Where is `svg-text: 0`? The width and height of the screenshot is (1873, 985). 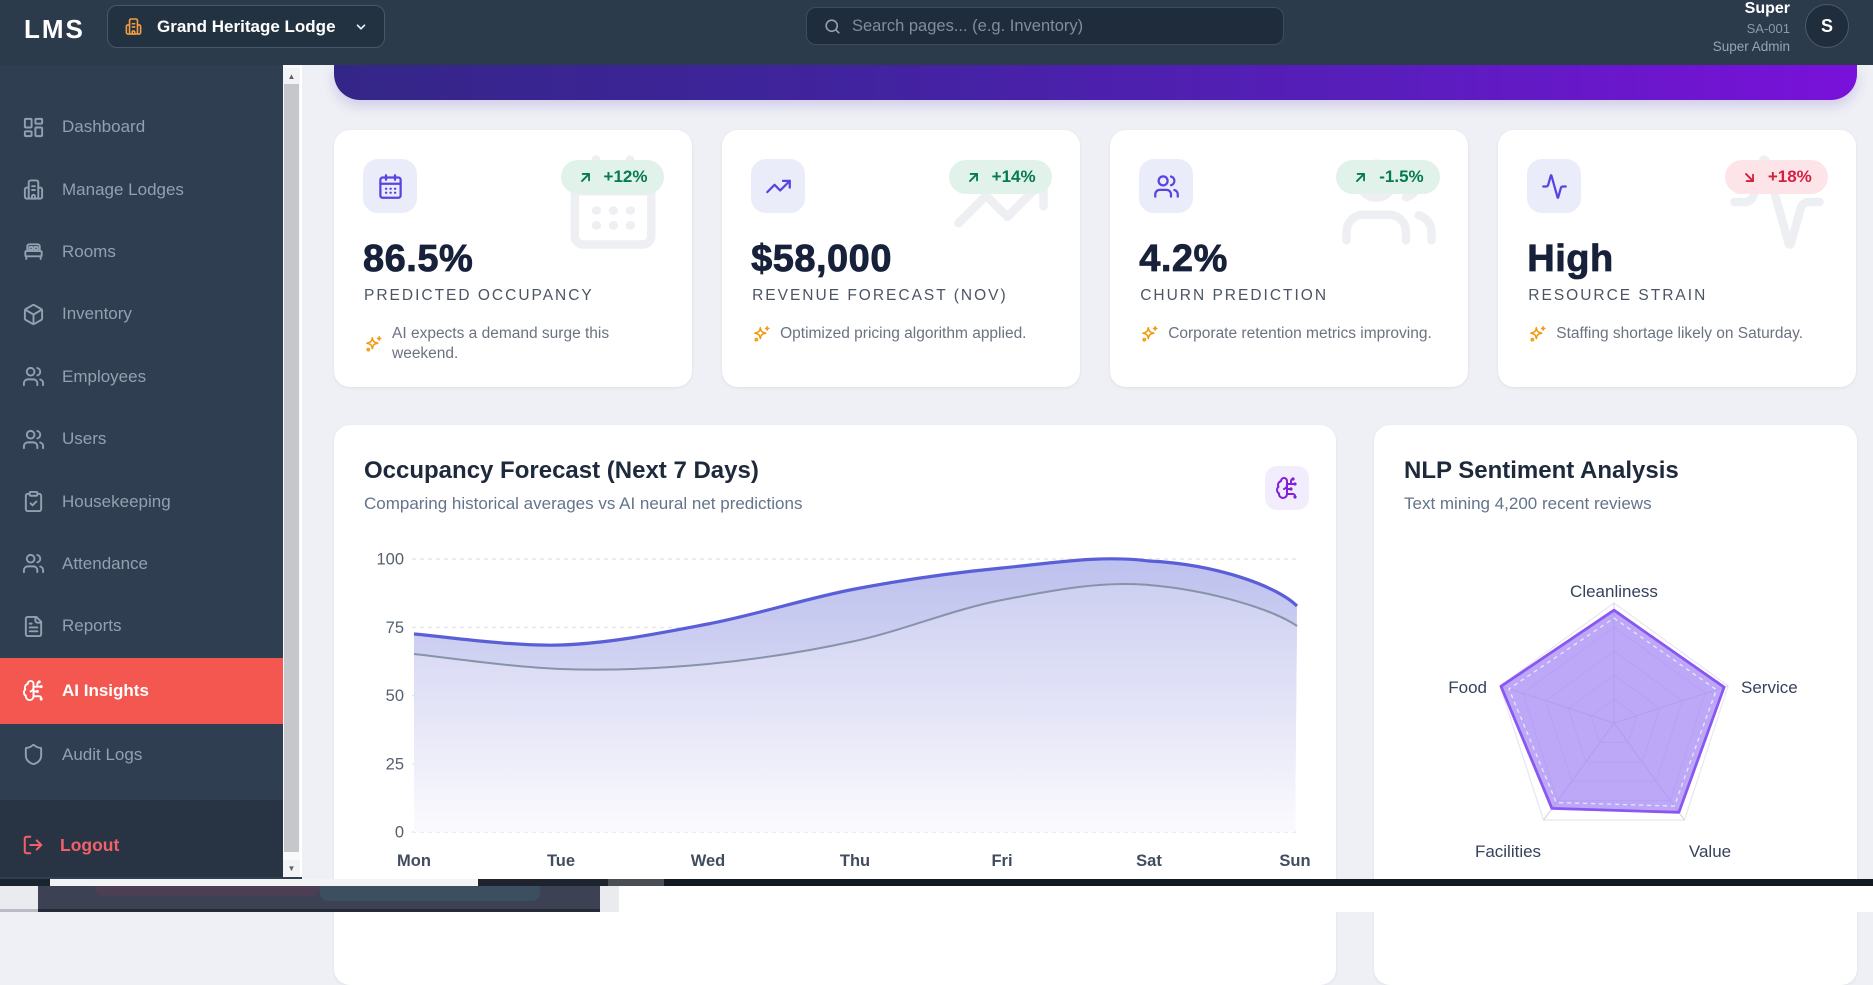
svg-text: 0 is located at coordinates (399, 833).